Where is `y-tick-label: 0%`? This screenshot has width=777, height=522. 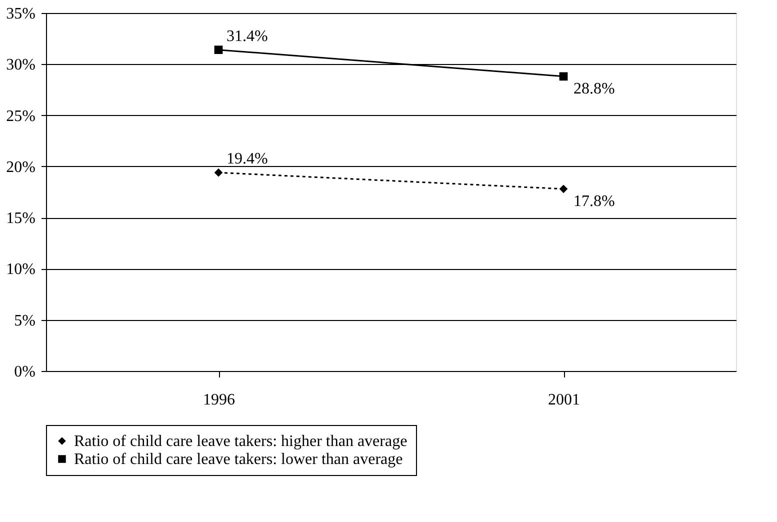
y-tick-label: 0% is located at coordinates (25, 372).